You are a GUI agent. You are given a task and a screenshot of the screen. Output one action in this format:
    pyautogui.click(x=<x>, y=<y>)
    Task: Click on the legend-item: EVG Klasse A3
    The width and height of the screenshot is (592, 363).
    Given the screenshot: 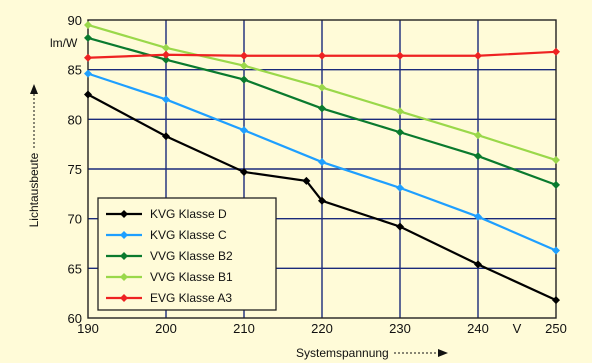 What is the action you would take?
    pyautogui.click(x=169, y=298)
    